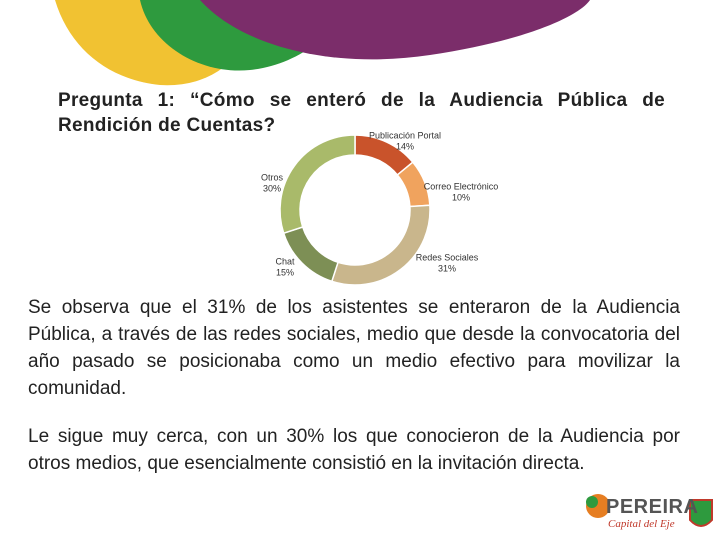 The image size is (720, 540). What do you see at coordinates (641, 524) in the screenshot?
I see `logo-tagline: Capital del Eje` at bounding box center [641, 524].